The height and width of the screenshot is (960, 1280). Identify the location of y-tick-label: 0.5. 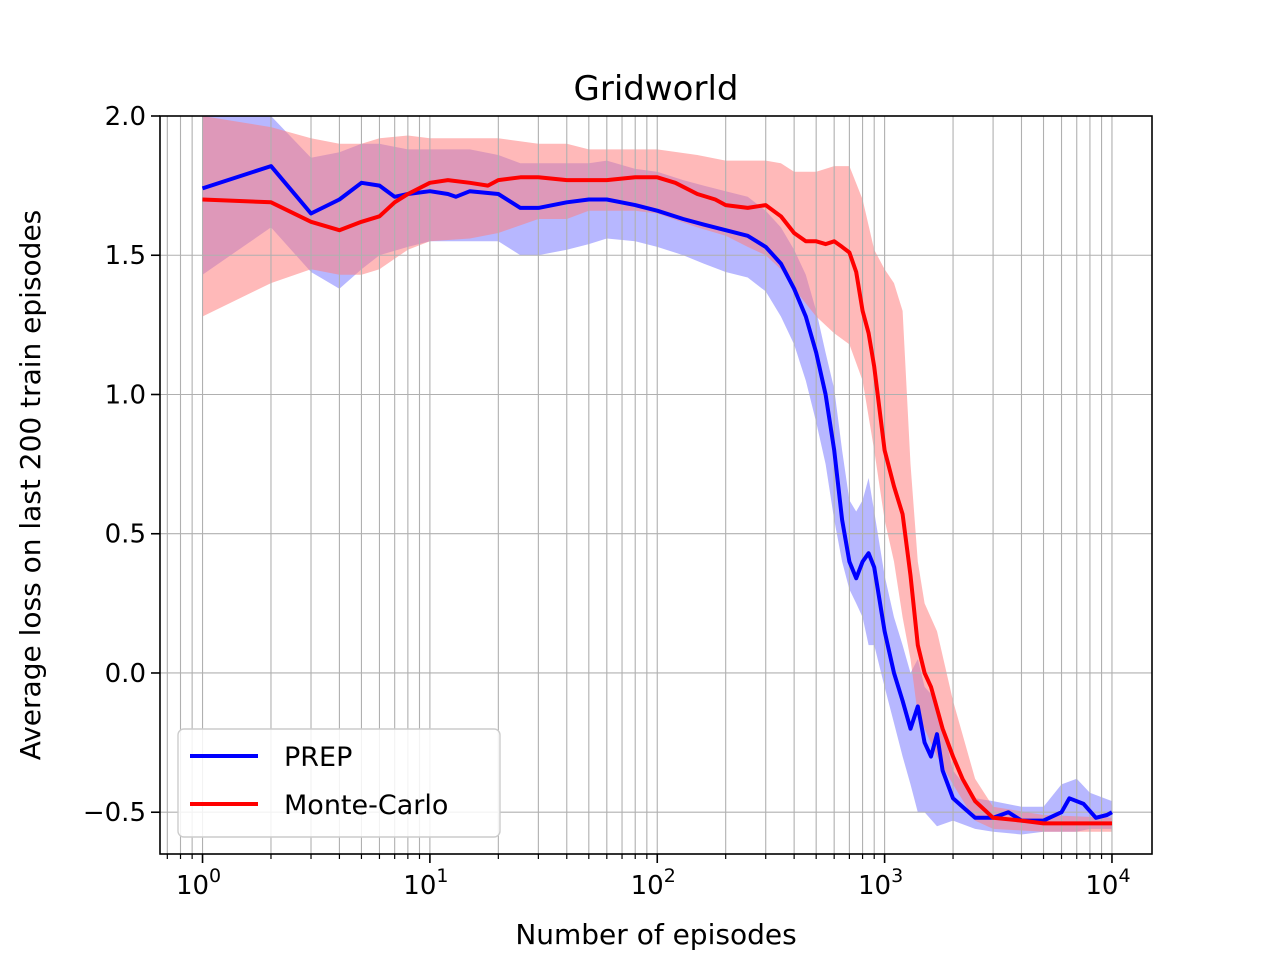
(125, 535).